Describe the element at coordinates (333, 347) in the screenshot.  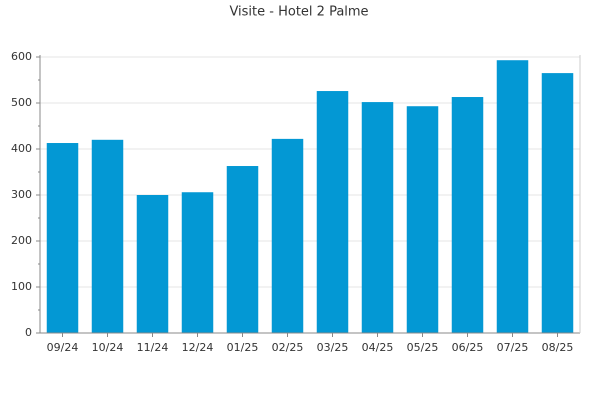
I see `x-tick-label: 03/25` at that location.